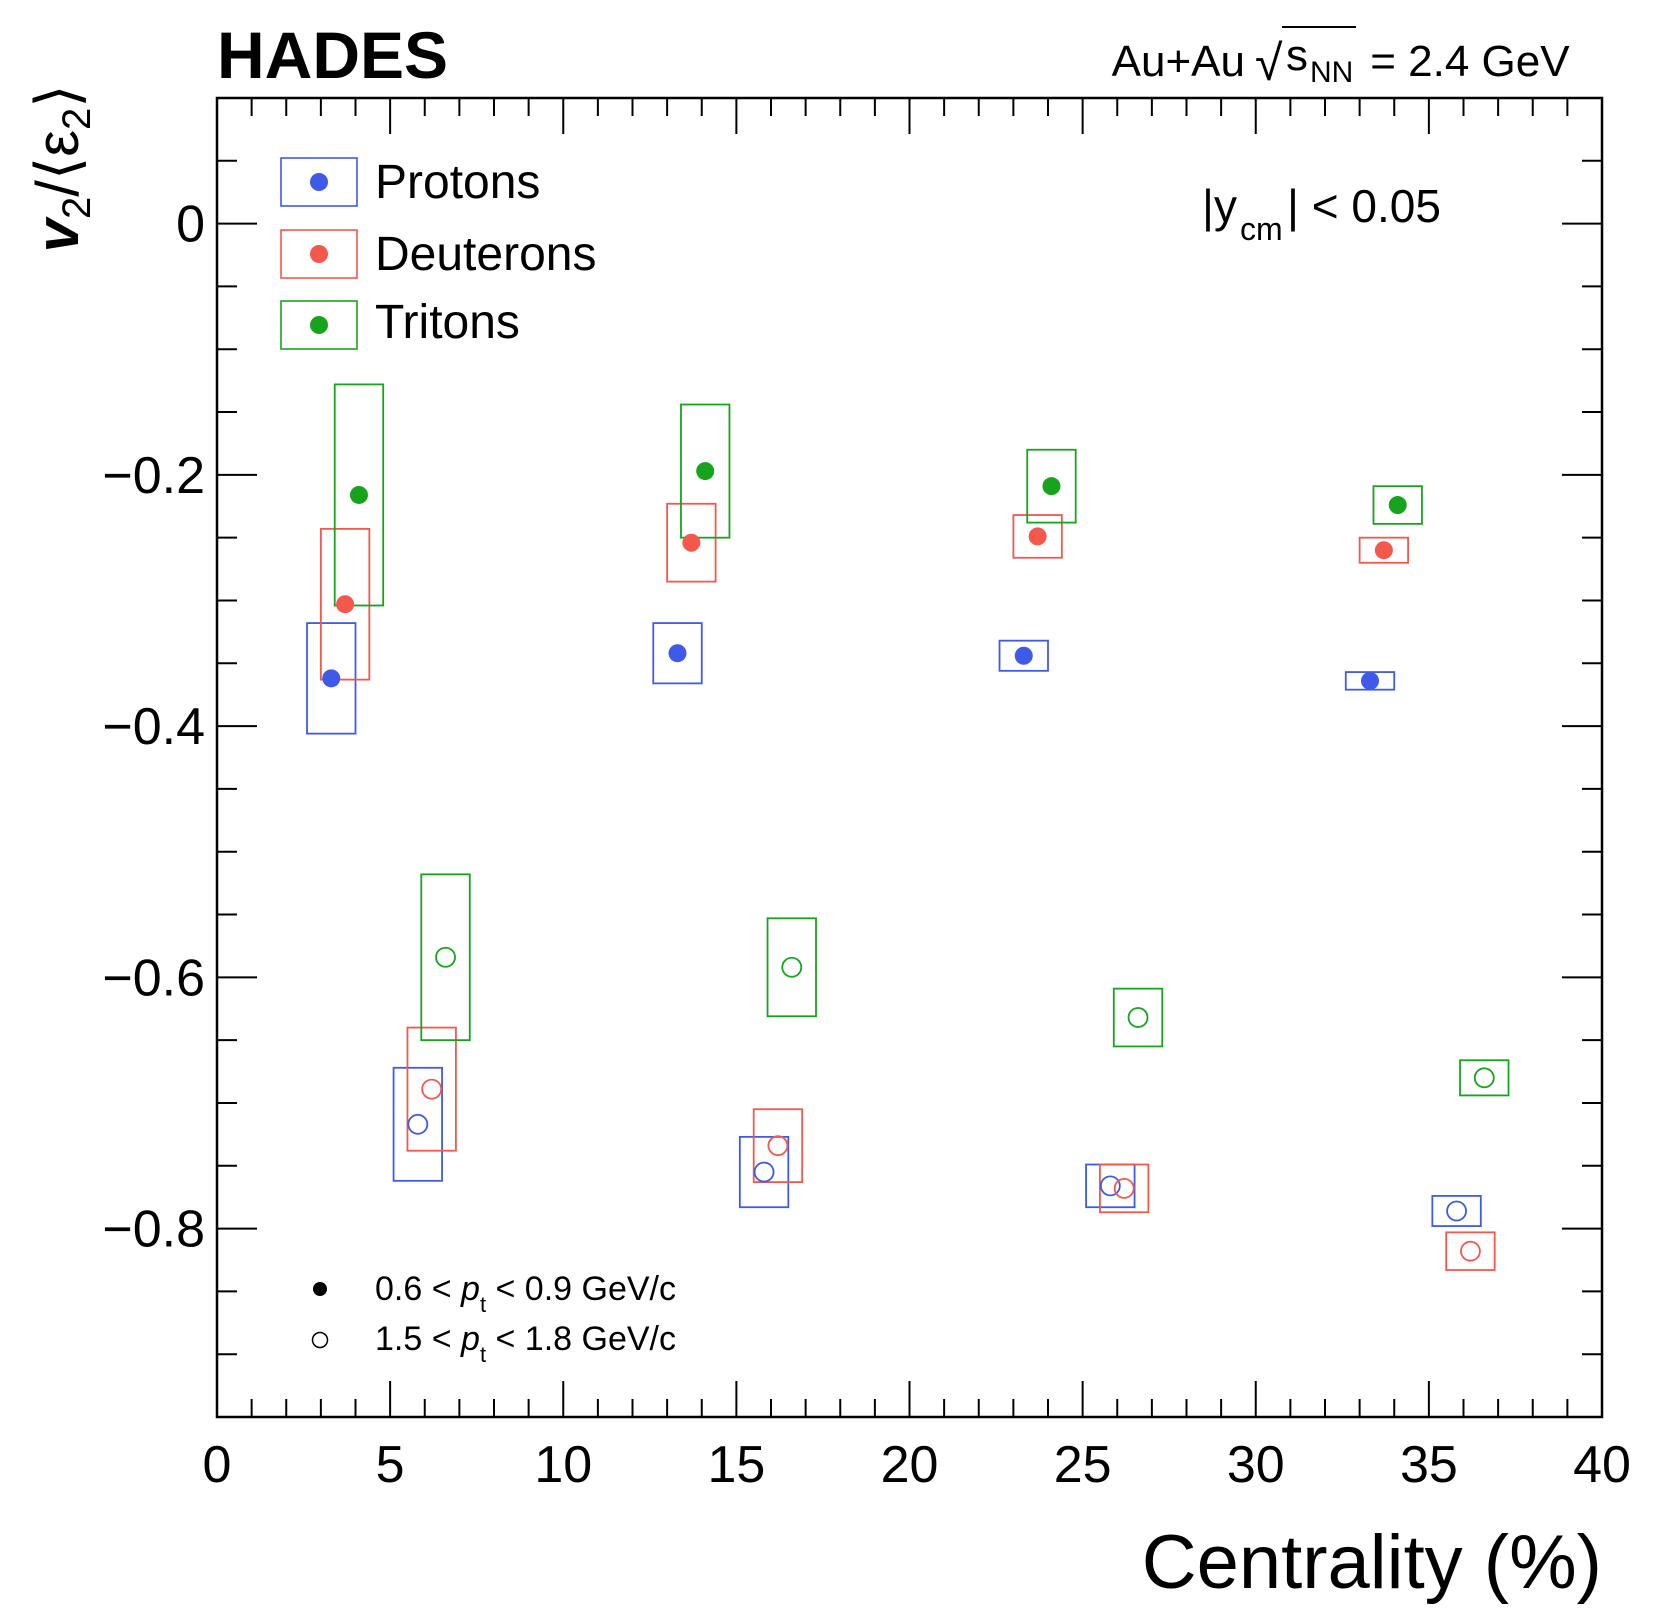  What do you see at coordinates (1178, 61) in the screenshot?
I see `collision-label: Au+Au` at bounding box center [1178, 61].